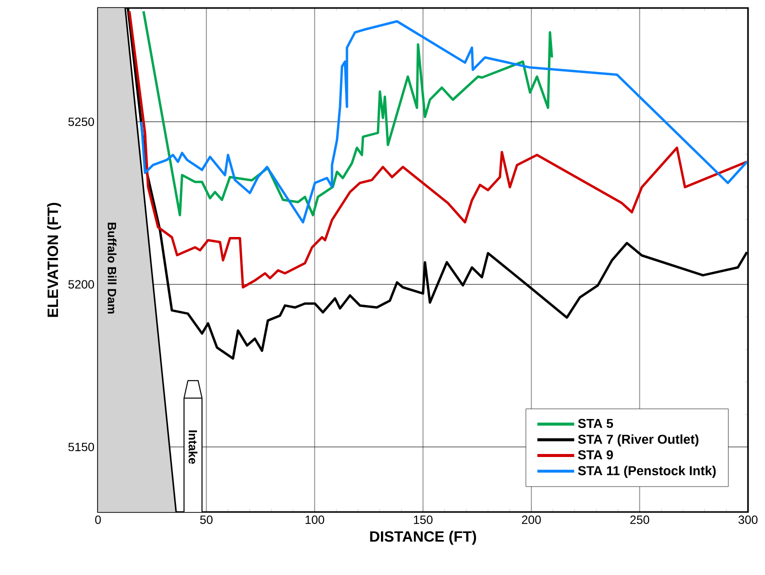  I want to click on y-axis-title: ELEVATION (FT), so click(54, 259).